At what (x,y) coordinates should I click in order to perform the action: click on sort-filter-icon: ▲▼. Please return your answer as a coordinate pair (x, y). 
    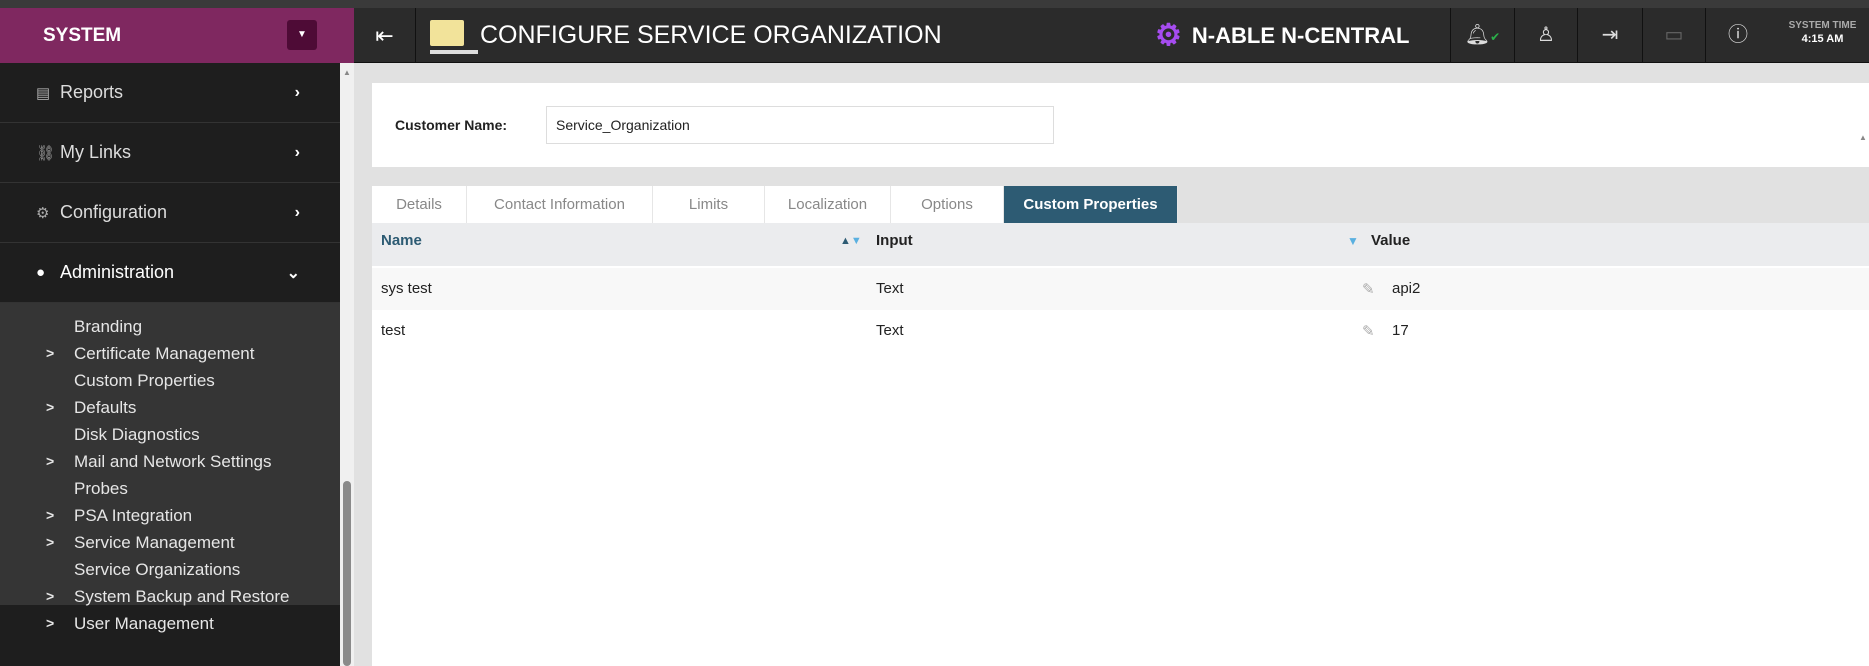
    Looking at the image, I should click on (851, 241).